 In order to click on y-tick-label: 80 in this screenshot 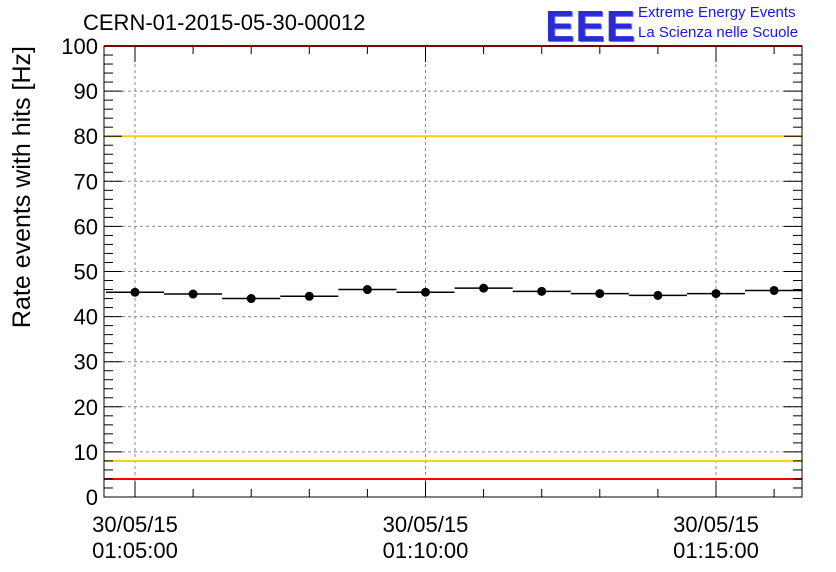, I will do `click(86, 136)`.